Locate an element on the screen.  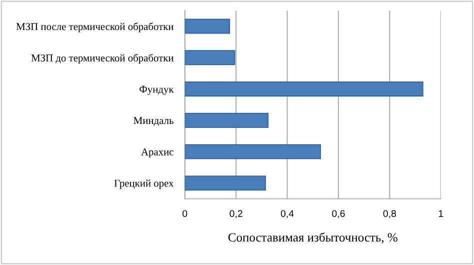
x-tick-label: 0 is located at coordinates (185, 213).